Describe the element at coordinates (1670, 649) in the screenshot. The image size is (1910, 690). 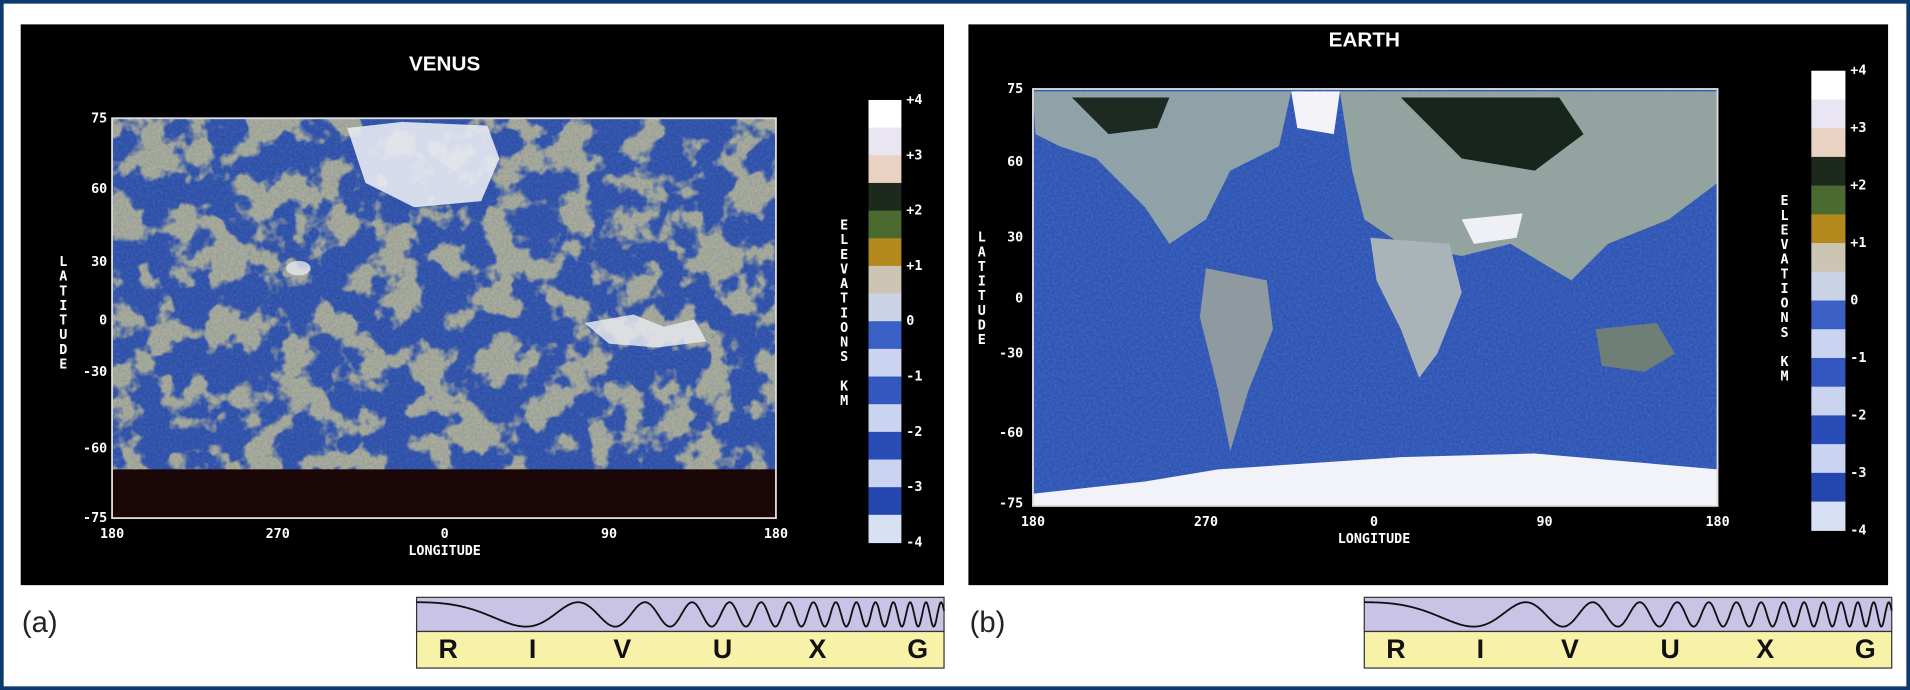
I see `spectrum-letter: U` at that location.